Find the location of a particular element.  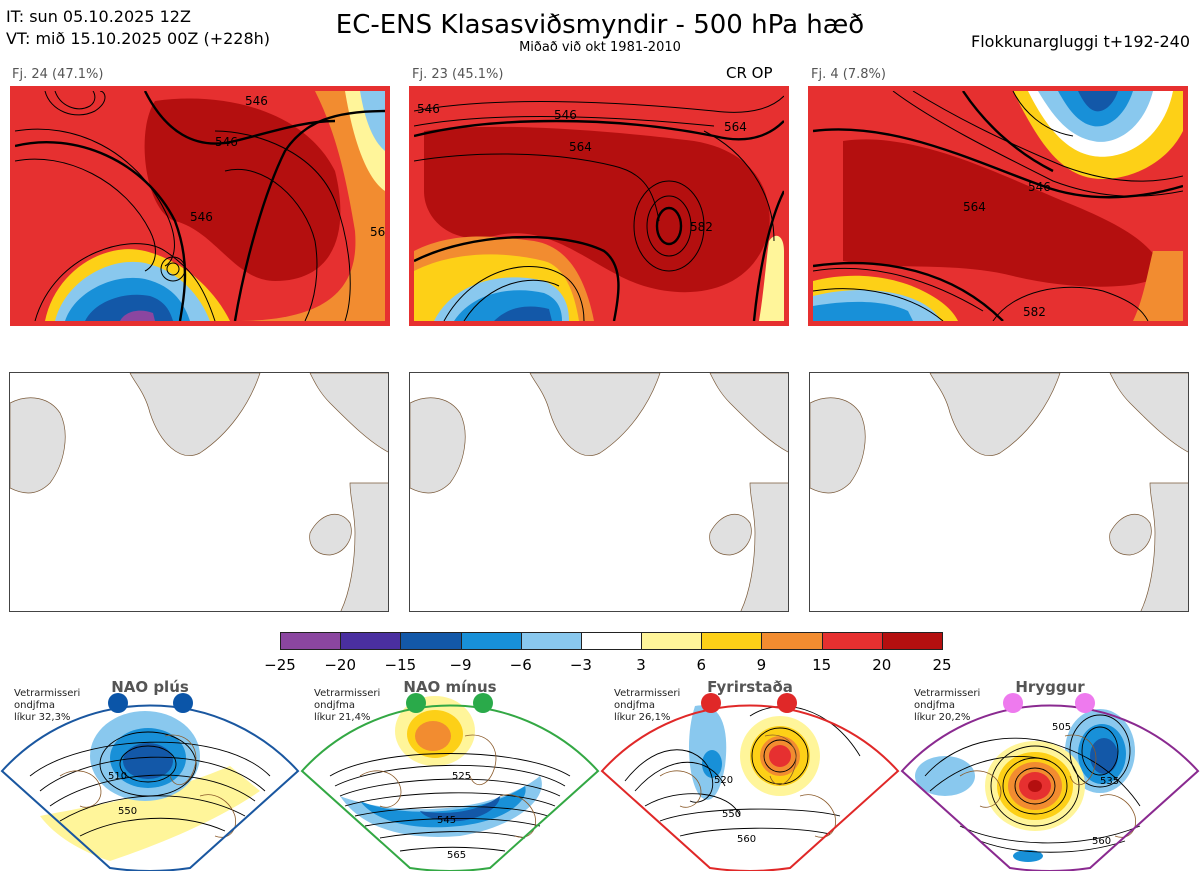

nao-plus-contour-510: 510 is located at coordinates (117, 776).